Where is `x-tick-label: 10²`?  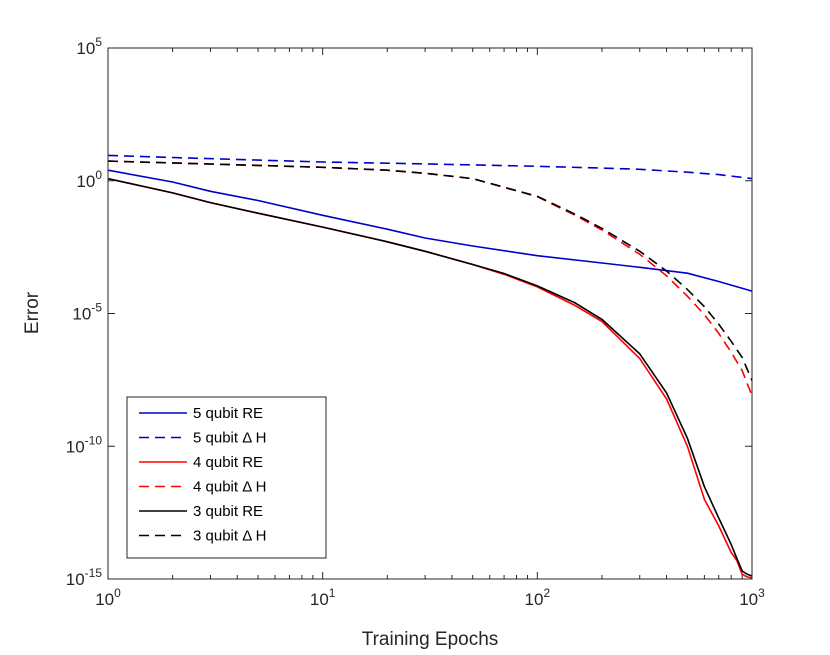 x-tick-label: 10² is located at coordinates (538, 597).